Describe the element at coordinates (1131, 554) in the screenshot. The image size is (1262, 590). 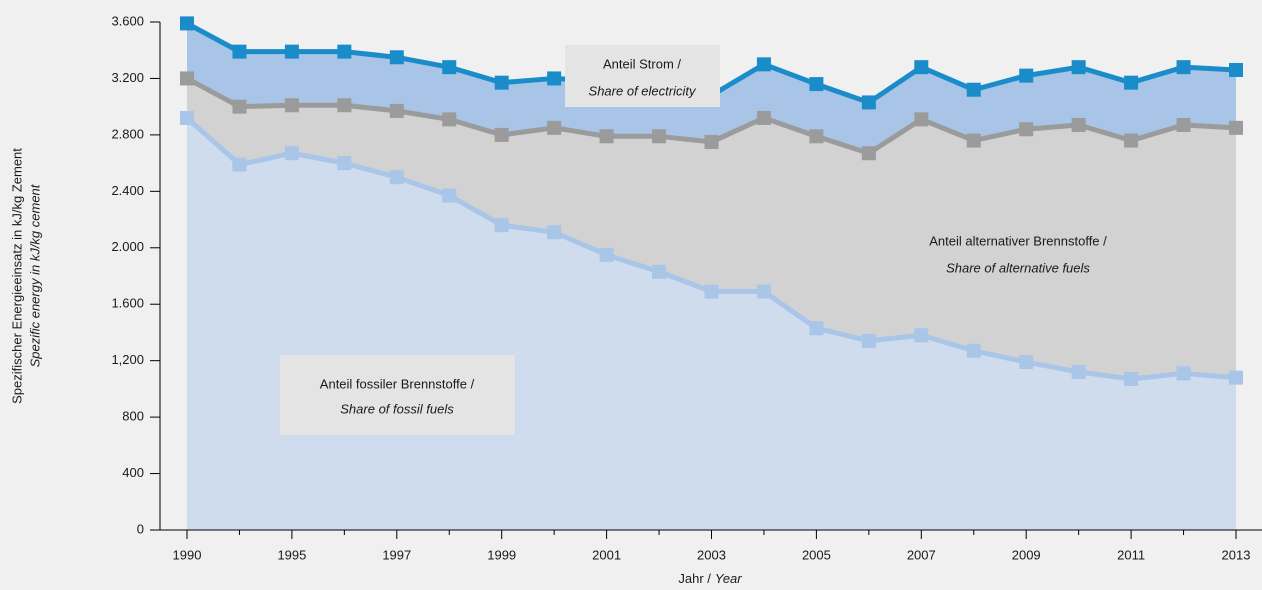
I see `x-tick-label: 2011` at that location.